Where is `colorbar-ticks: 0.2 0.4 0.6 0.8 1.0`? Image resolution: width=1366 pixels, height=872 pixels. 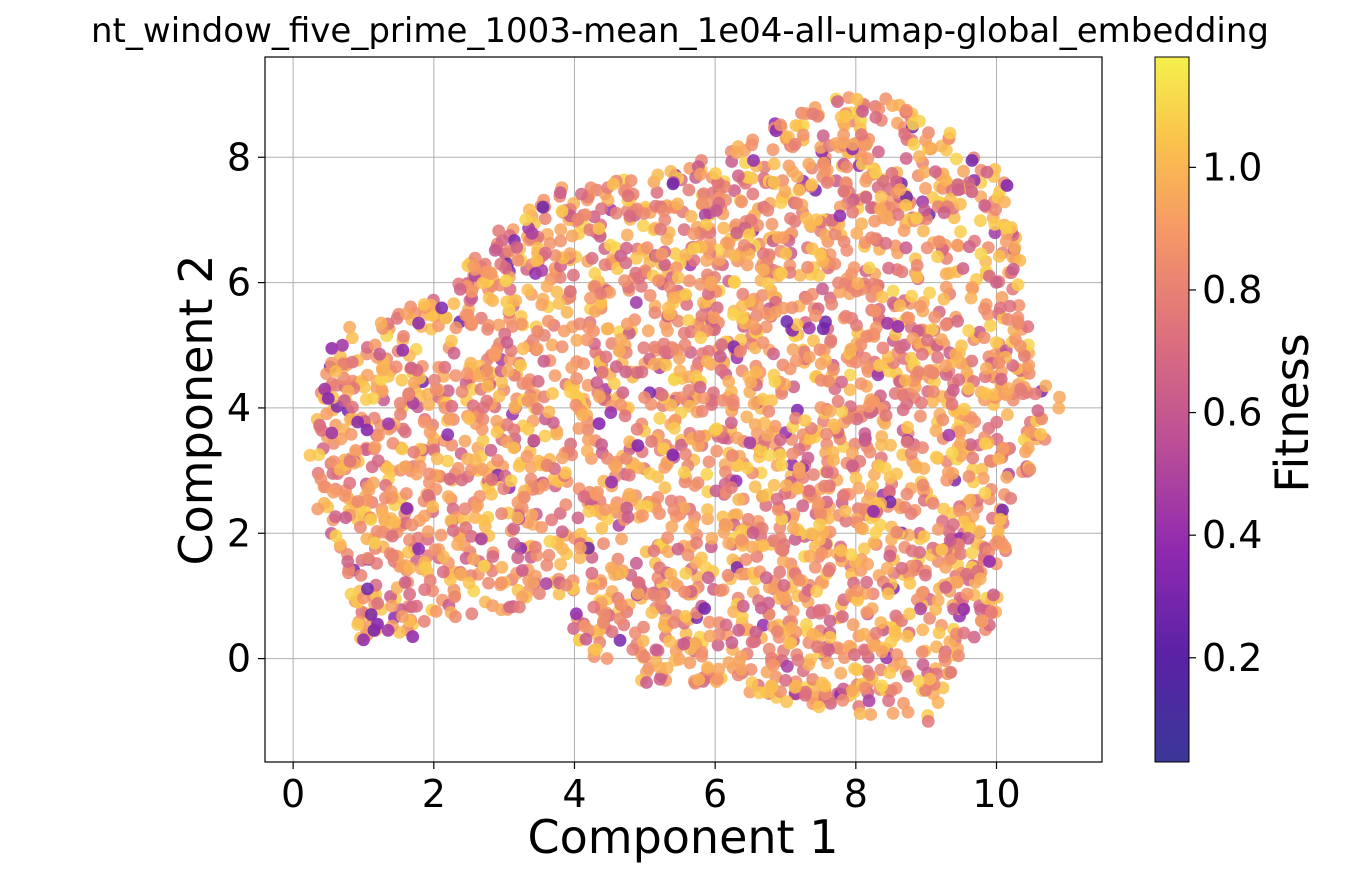
colorbar-ticks: 0.2 0.4 0.6 0.8 1.0 is located at coordinates (1225, 412).